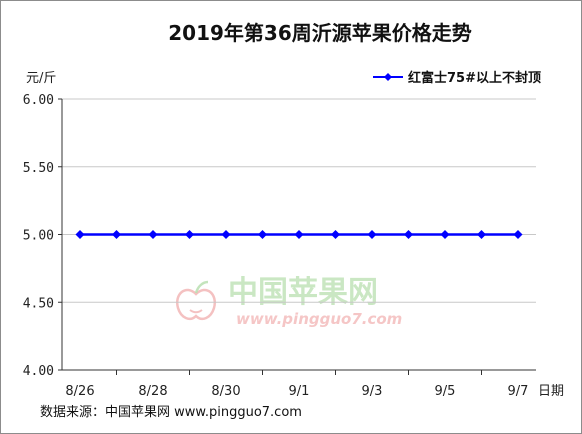  I want to click on watermark: 中国苹果网 www.pingguo7.com, so click(288, 301).